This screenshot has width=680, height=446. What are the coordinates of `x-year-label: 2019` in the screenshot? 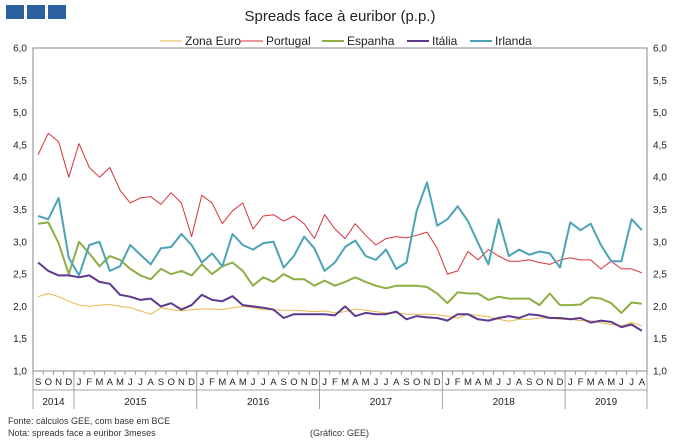 It's located at (606, 402).